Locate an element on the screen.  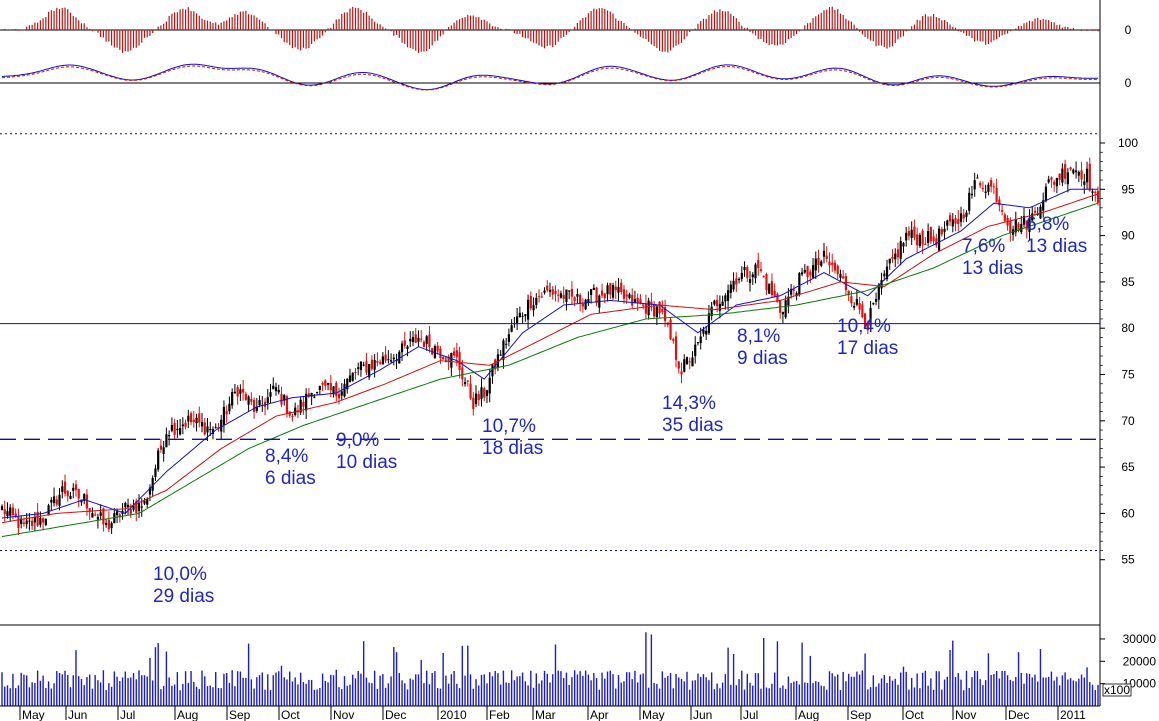
price-tick-label: 60 is located at coordinates (1128, 513).